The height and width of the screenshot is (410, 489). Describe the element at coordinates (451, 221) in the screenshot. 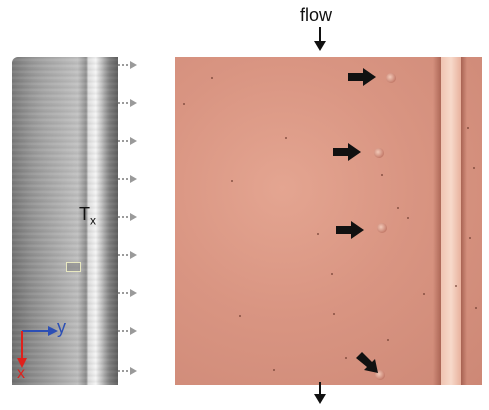

I see `channel-wall` at that location.